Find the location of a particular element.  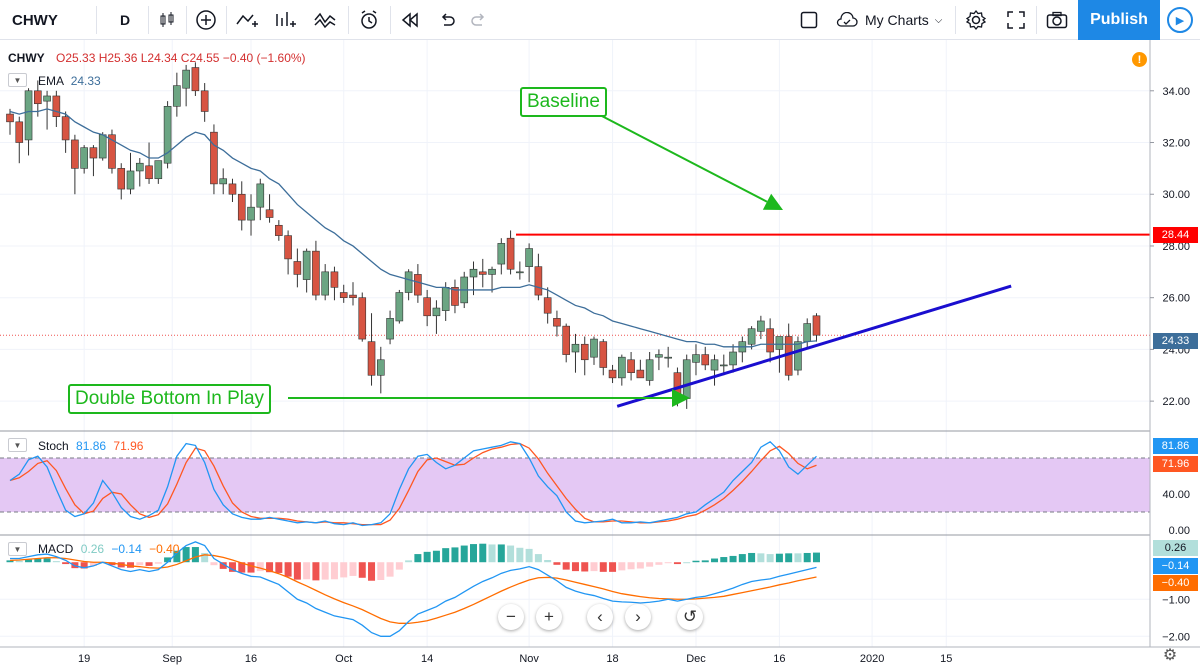

time-tick-label: Dec is located at coordinates (696, 659).